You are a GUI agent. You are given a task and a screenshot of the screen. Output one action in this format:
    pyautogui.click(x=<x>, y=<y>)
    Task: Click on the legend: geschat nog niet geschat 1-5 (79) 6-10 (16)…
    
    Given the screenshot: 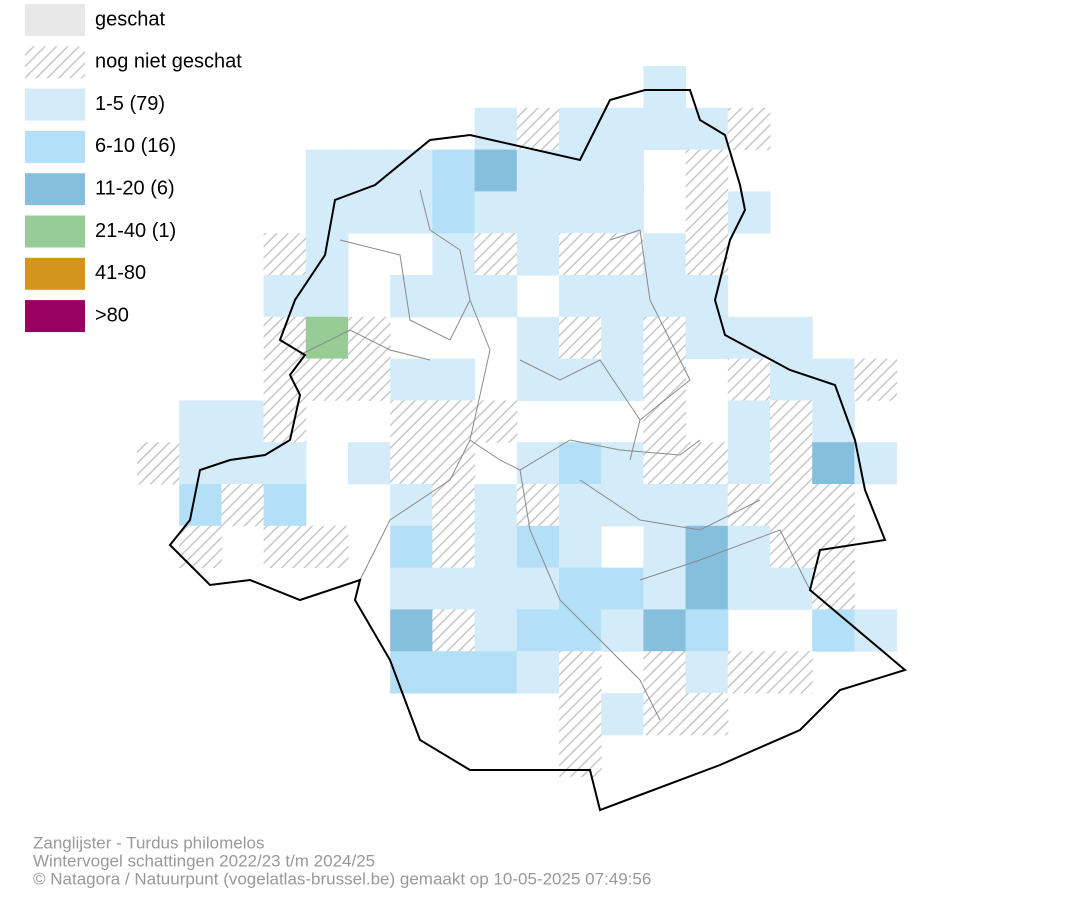 What is the action you would take?
    pyautogui.click(x=133, y=168)
    